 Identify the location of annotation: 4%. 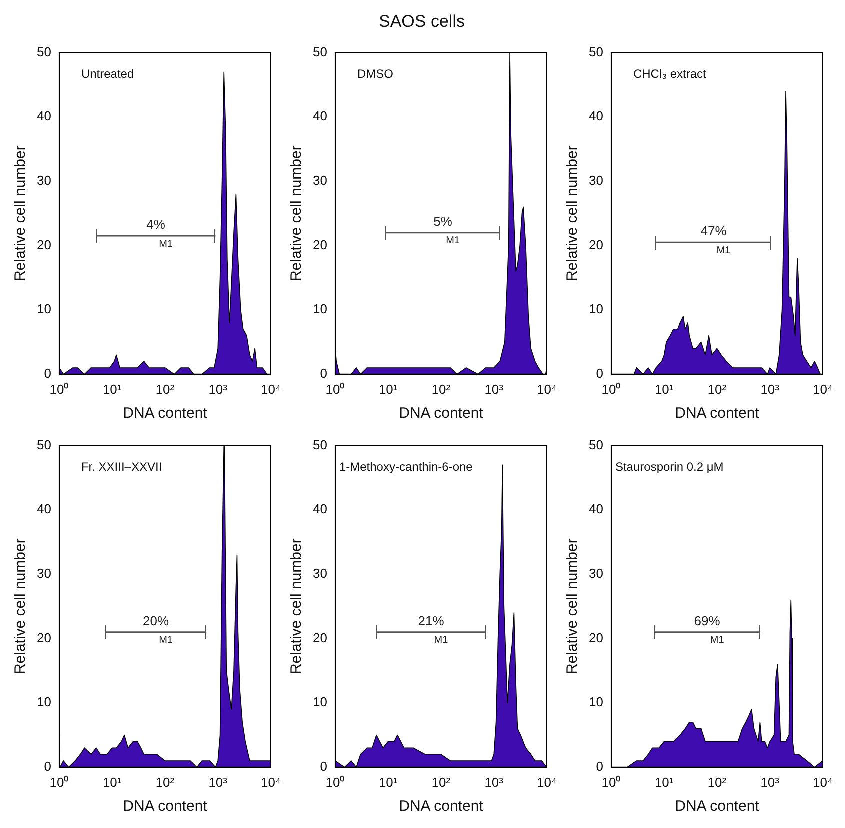
(156, 224).